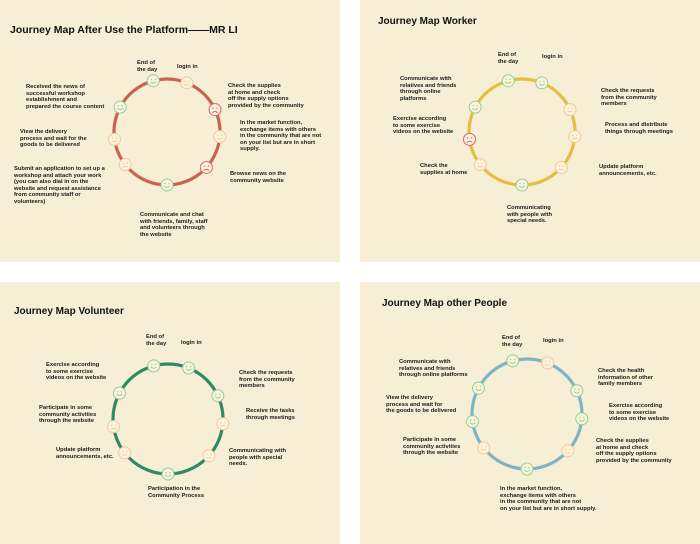 The width and height of the screenshot is (700, 544). Describe the element at coordinates (258, 177) in the screenshot. I see `step-label: Browse news on the community website` at that location.